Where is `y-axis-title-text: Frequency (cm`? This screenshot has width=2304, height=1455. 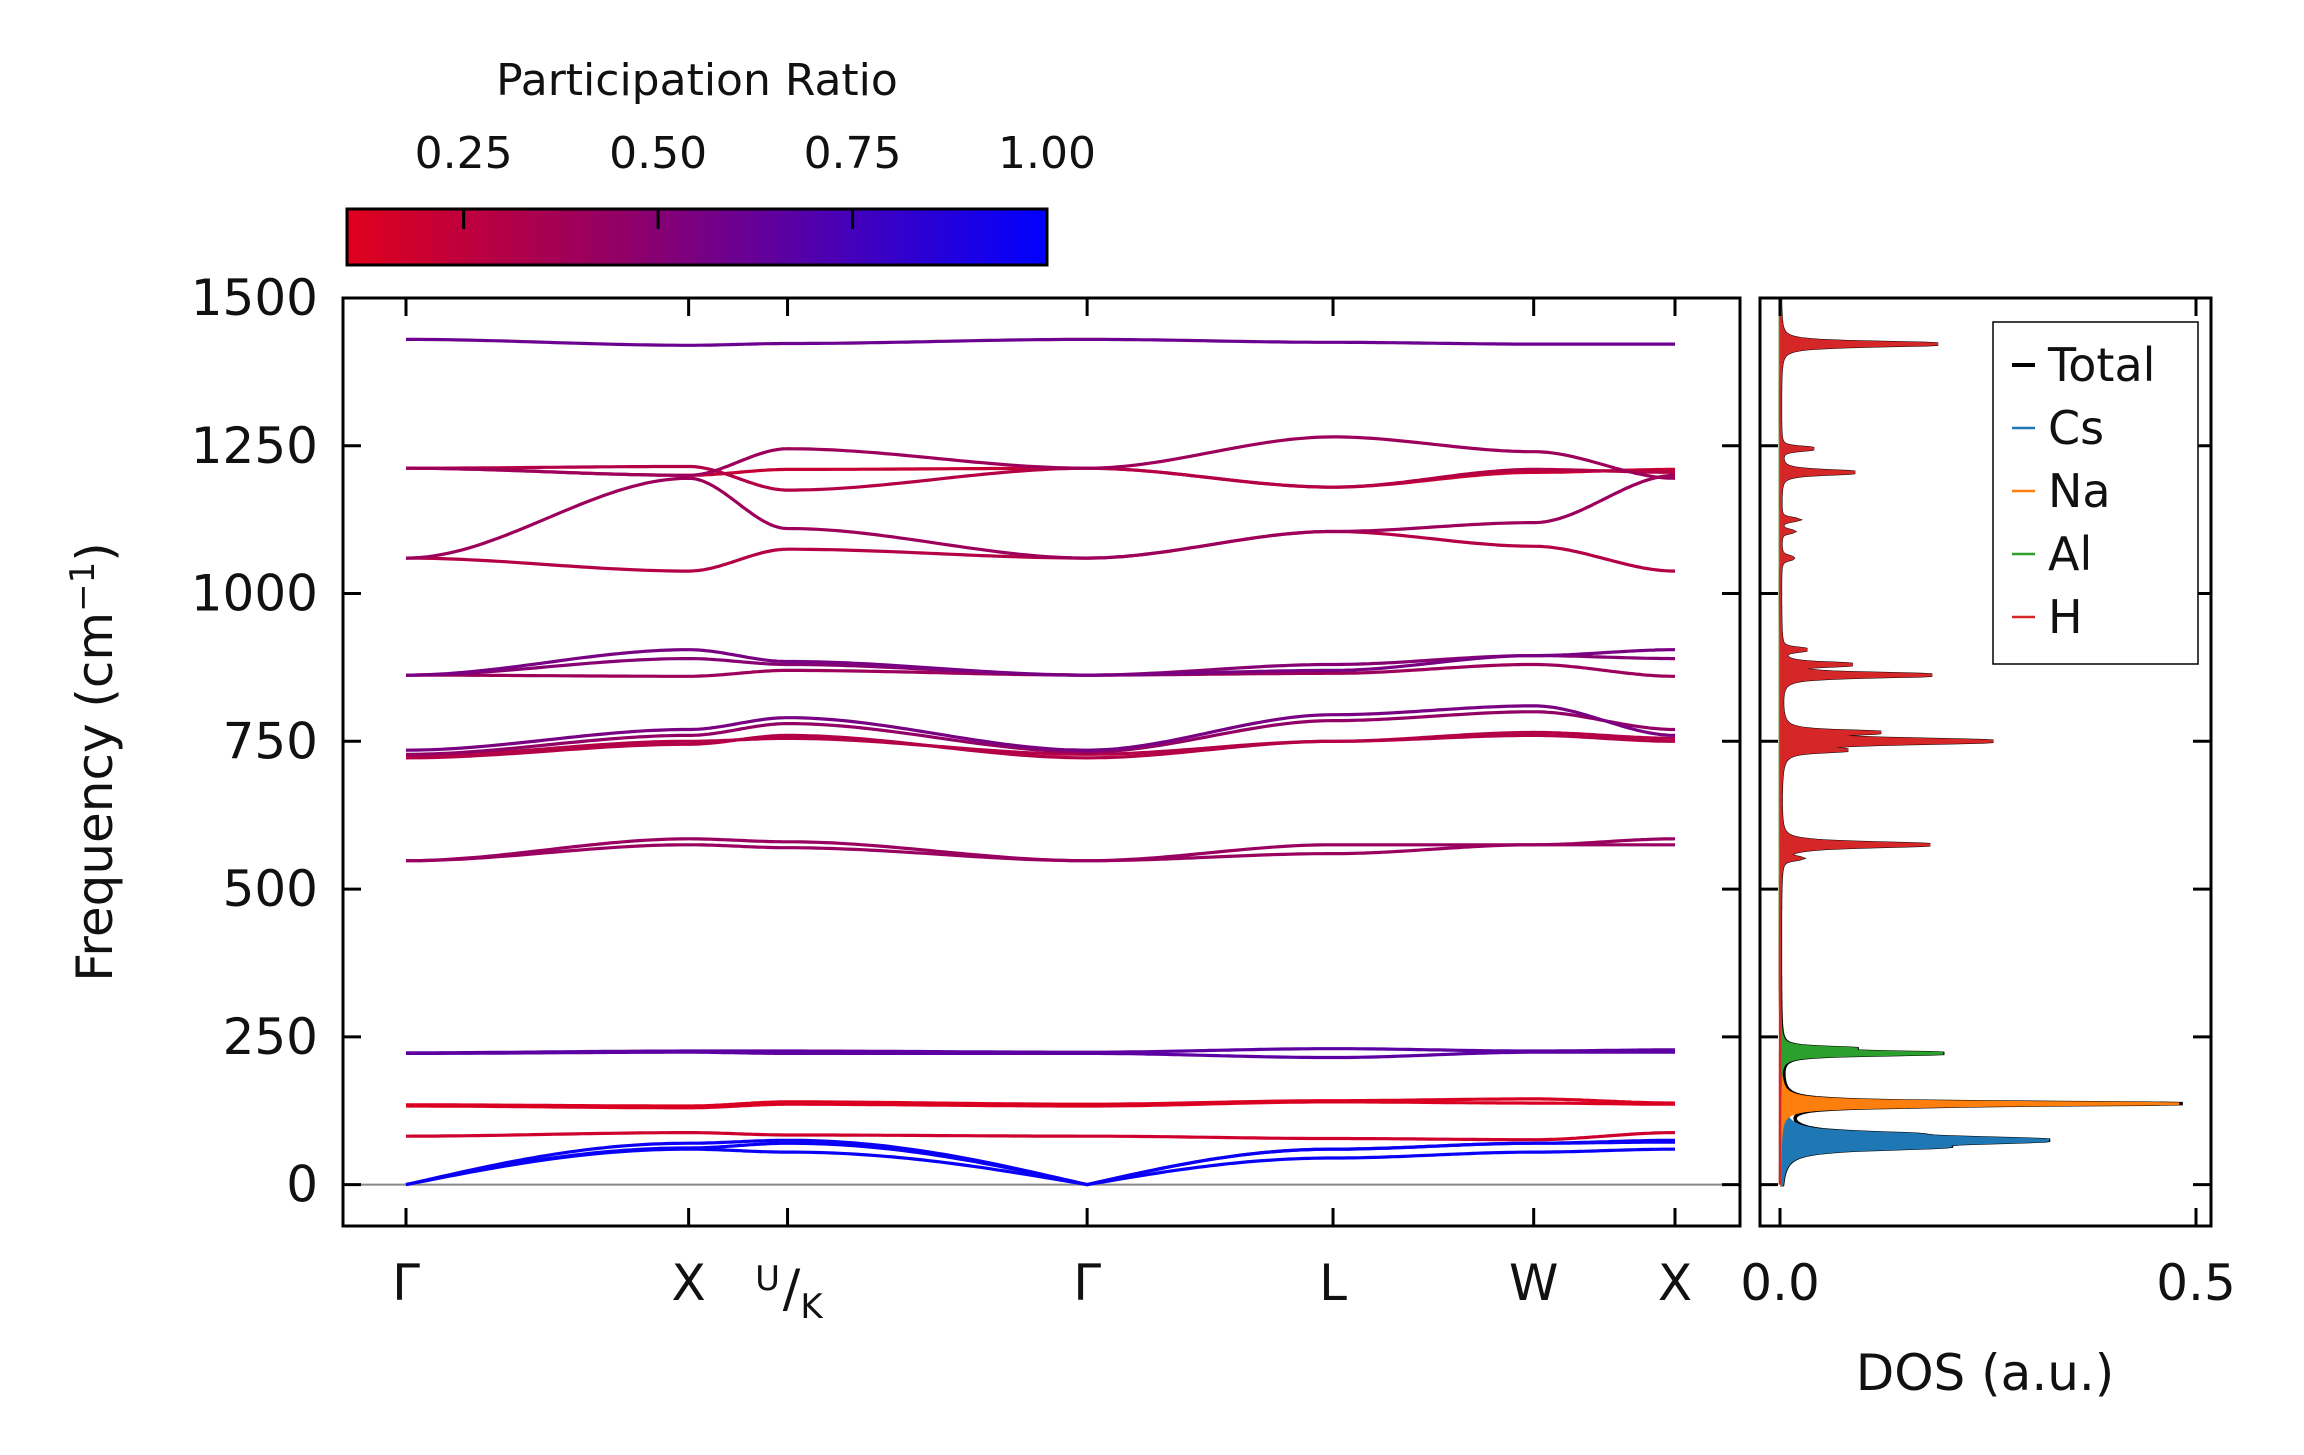 y-axis-title-text: Frequency (cm is located at coordinates (95, 797).